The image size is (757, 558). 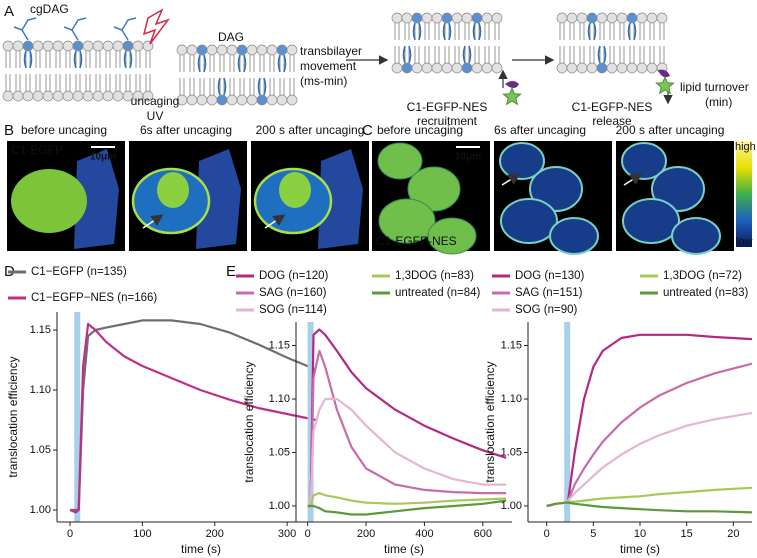 What do you see at coordinates (79, 272) in the screenshot?
I see `legend-label: C1−EGFP (n=135)` at bounding box center [79, 272].